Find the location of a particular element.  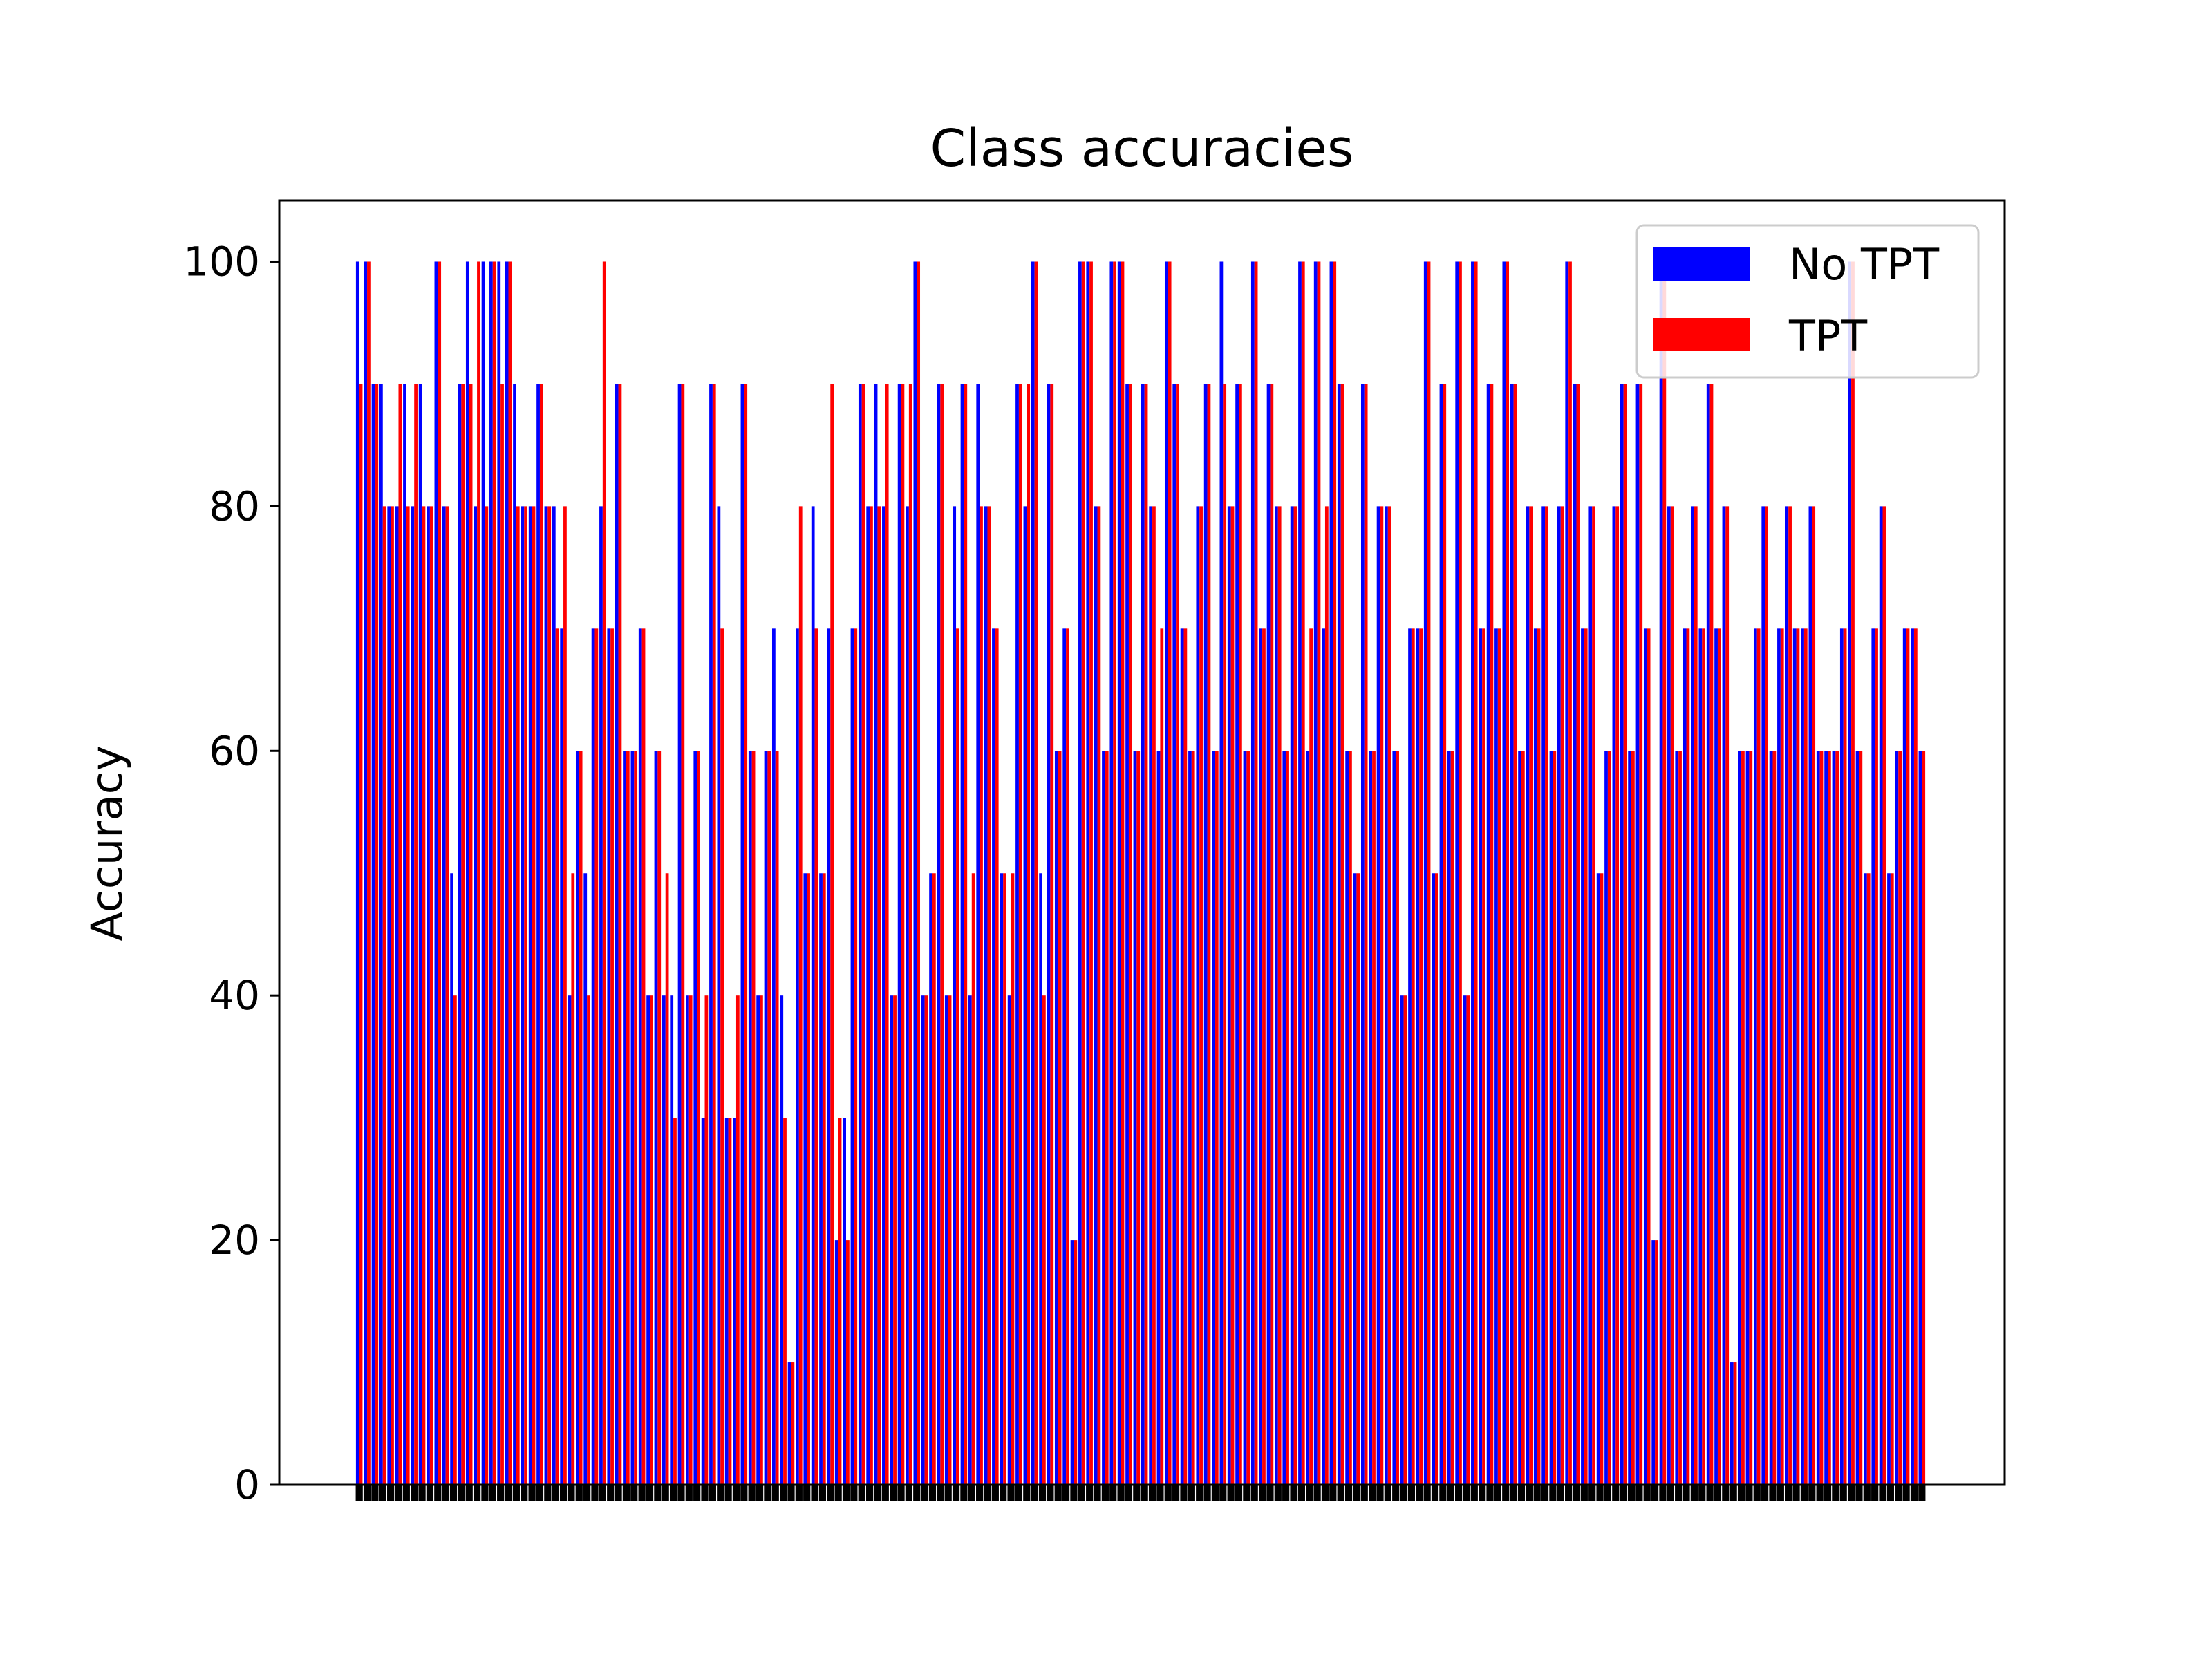

legend-label-no-tpt: No TPT is located at coordinates (1864, 264).